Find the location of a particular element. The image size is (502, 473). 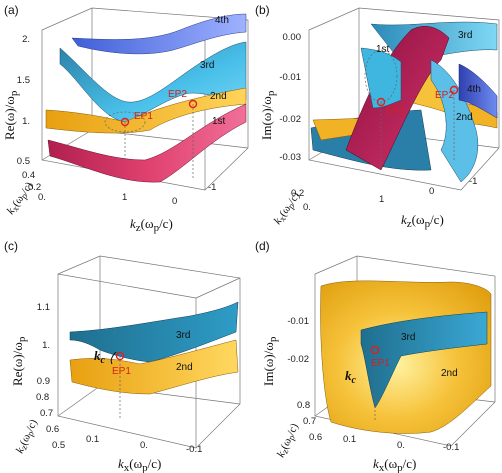

ep2-label: EP2 is located at coordinates (177, 94).